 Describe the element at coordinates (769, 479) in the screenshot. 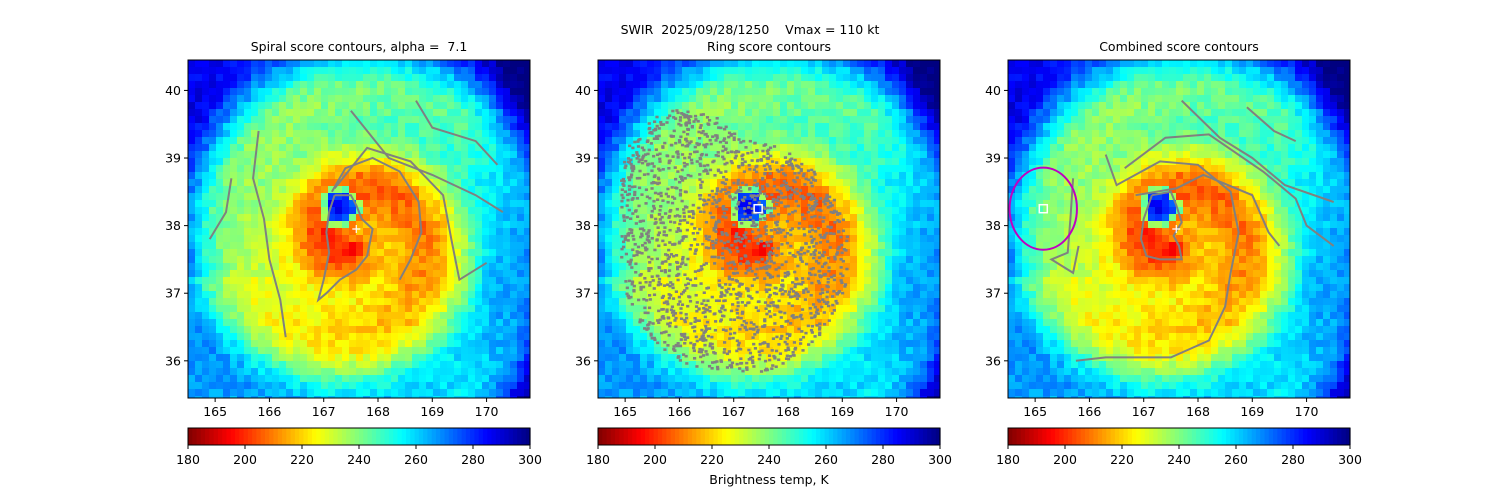

I see `colorbar-label: Brightness temp, K` at that location.